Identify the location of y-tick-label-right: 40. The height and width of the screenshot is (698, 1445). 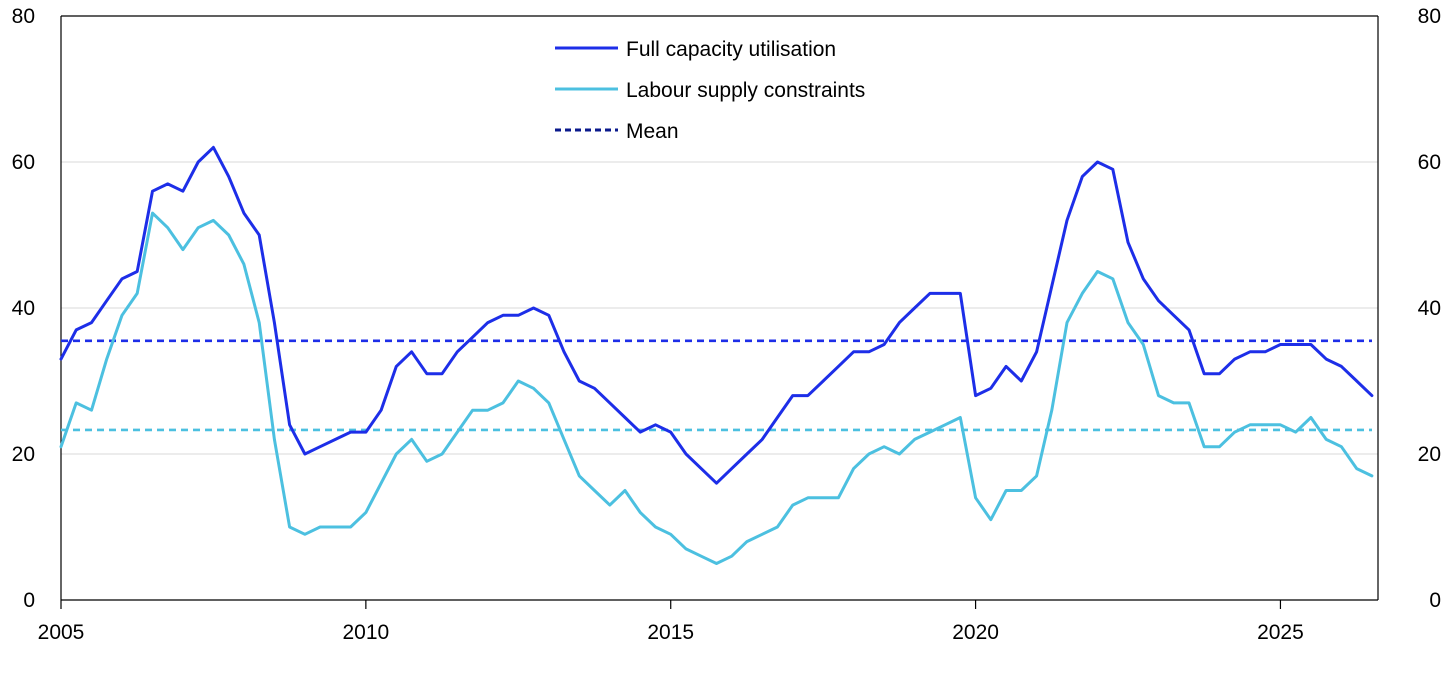
(1429, 308).